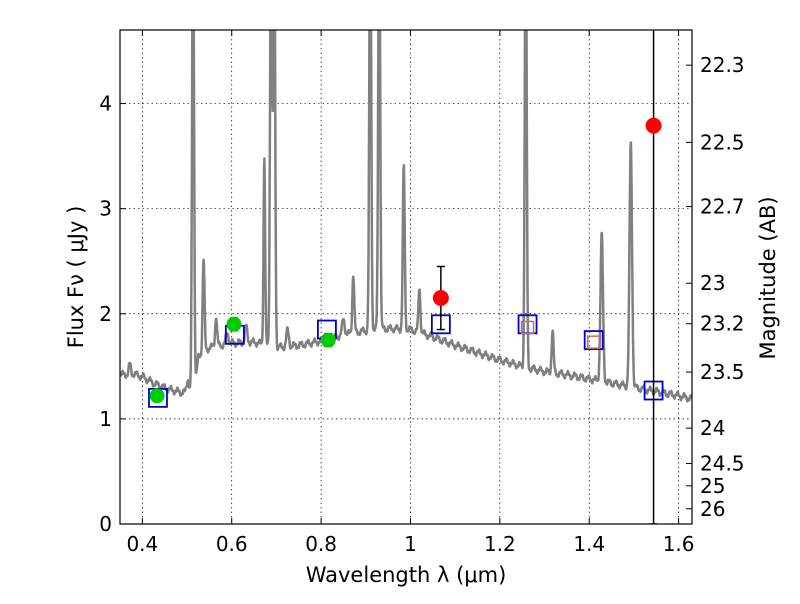  I want to click on x-tick-label: 1.4, so click(589, 544).